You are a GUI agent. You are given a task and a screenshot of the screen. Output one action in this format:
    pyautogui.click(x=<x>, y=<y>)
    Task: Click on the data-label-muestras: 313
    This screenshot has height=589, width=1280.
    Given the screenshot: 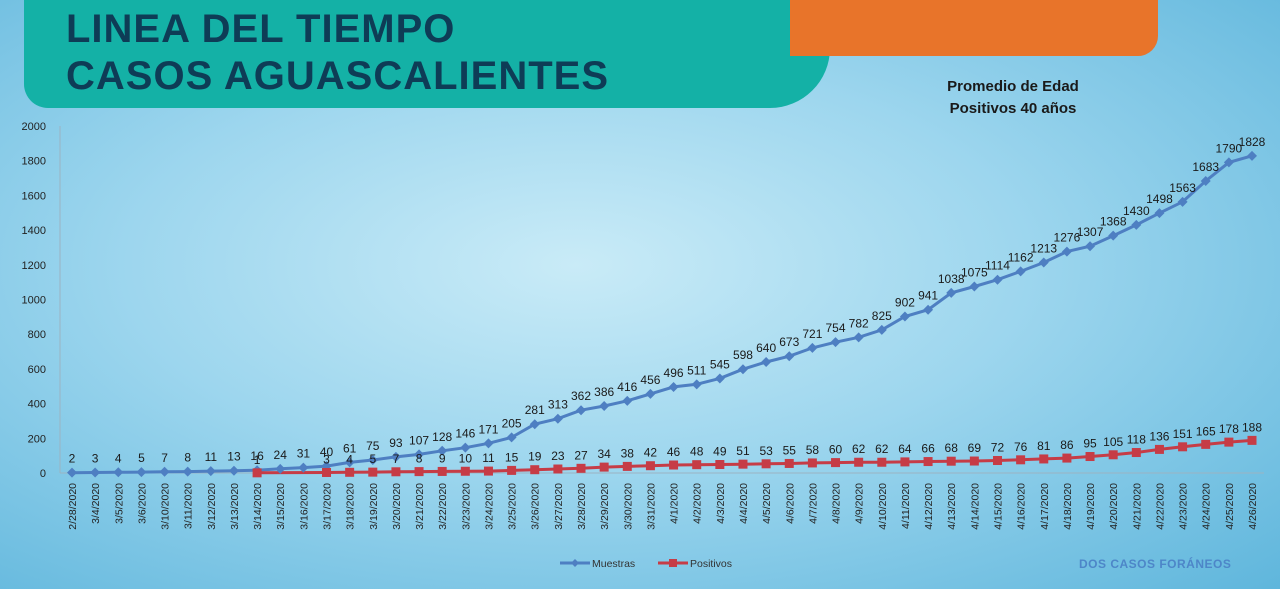 What is the action you would take?
    pyautogui.click(x=558, y=405)
    